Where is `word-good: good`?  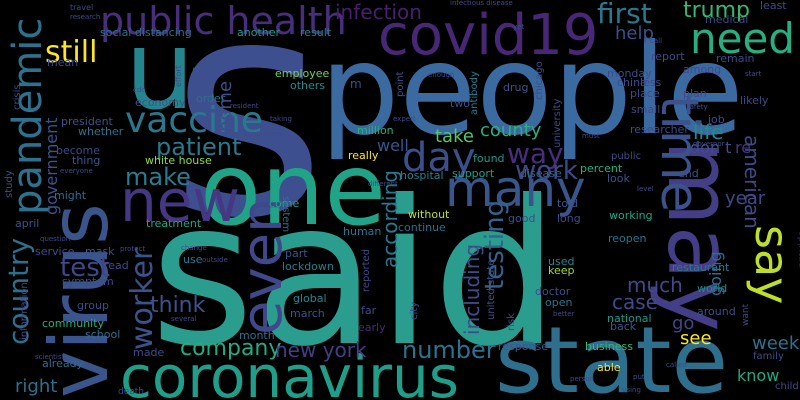 word-good: good is located at coordinates (522, 218).